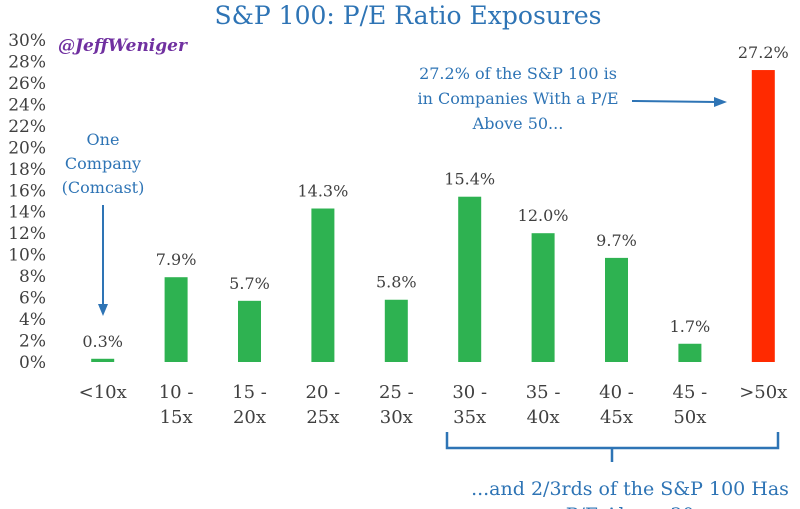 This screenshot has width=800, height=509. I want to click on annotation-comcast-arrowhead, so click(103, 310).